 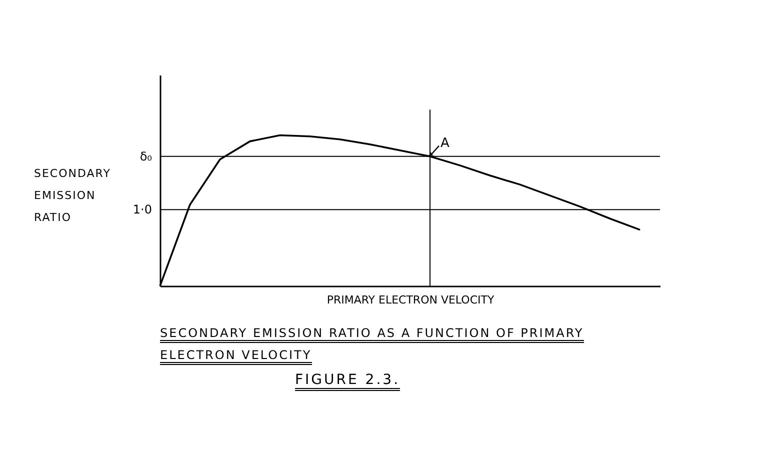 I want to click on y-axis-title: SECONDARY EMISSION RATIO, so click(x=73, y=196).